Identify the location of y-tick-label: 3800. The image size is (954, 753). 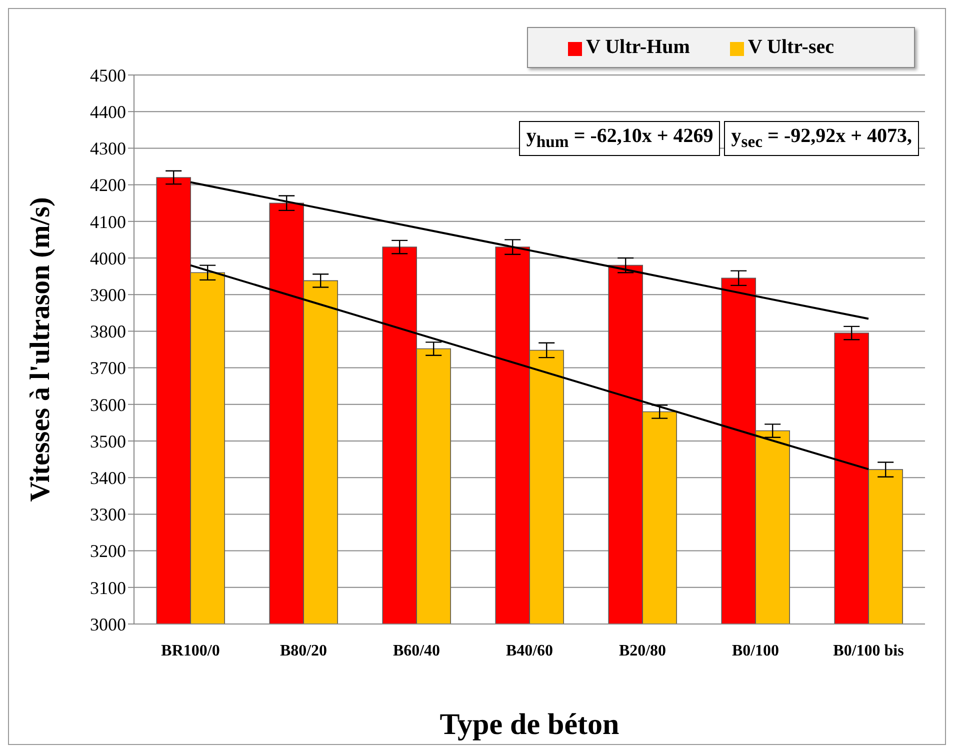
(108, 332).